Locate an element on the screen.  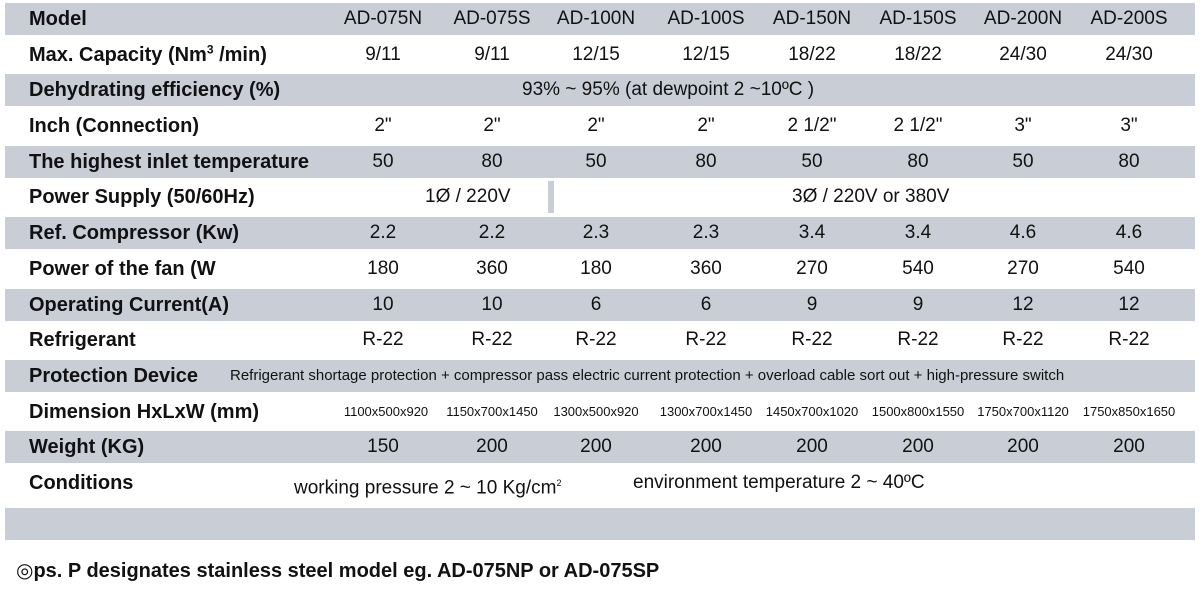
model-cell: AD-150N is located at coordinates (812, 18).